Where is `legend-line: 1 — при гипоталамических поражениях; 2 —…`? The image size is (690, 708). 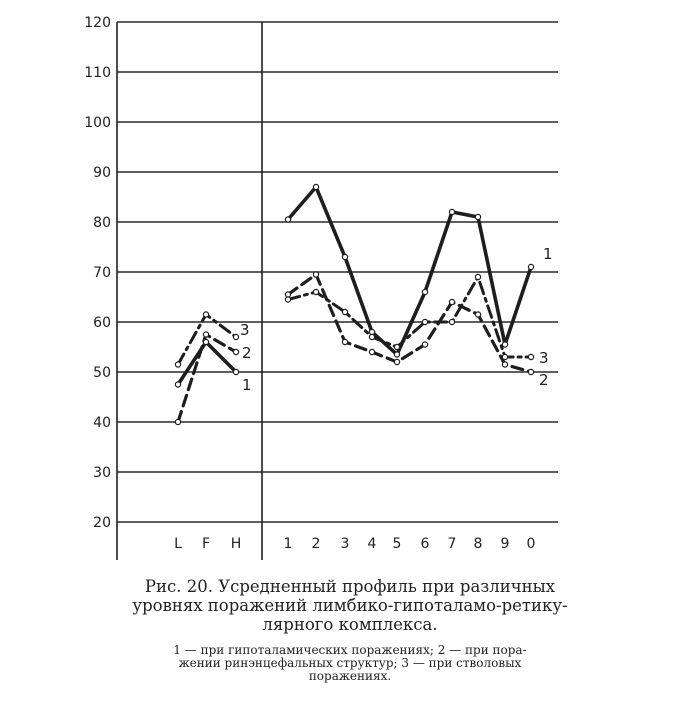 legend-line: 1 — при гипоталамических поражениях; 2 —… is located at coordinates (350, 650).